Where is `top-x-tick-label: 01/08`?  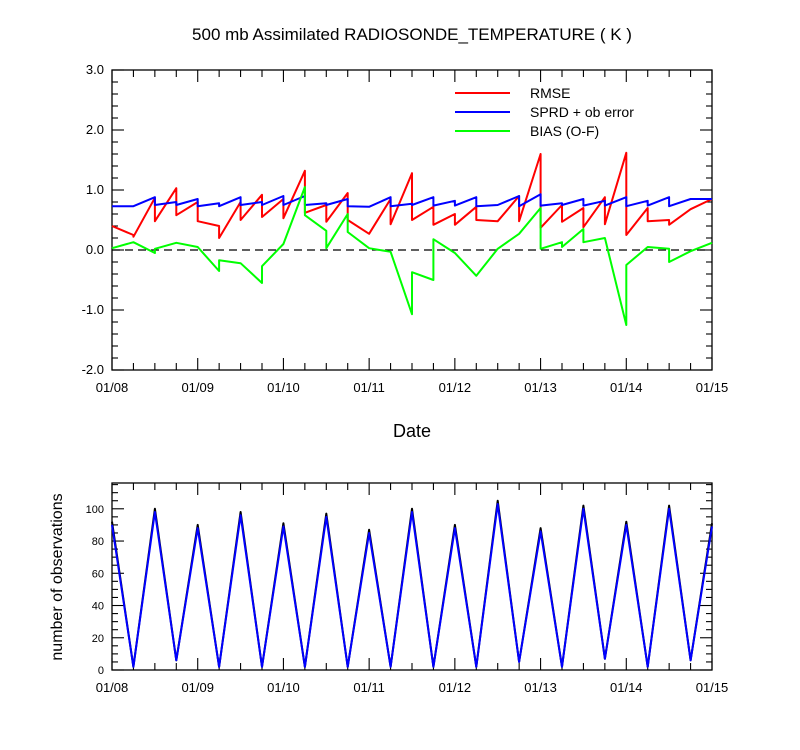
top-x-tick-label: 01/08 is located at coordinates (112, 387).